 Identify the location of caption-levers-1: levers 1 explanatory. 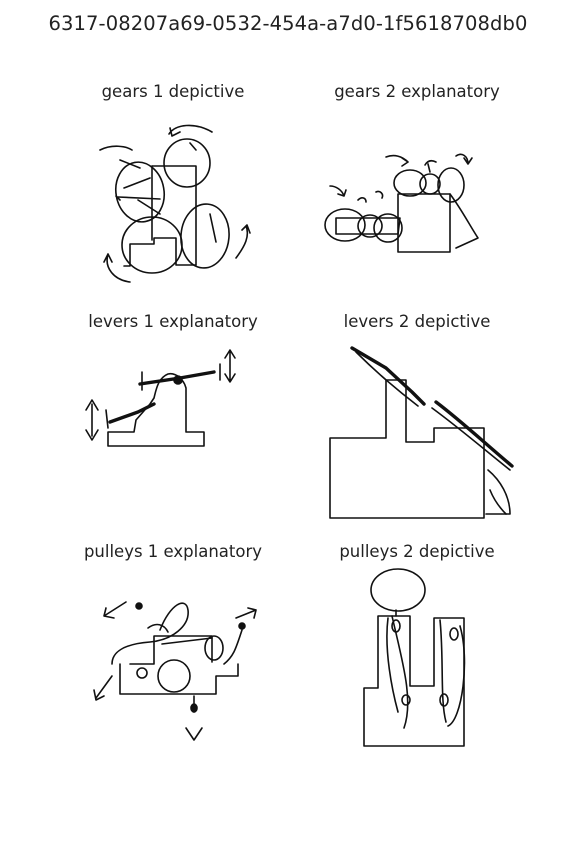
(173, 321).